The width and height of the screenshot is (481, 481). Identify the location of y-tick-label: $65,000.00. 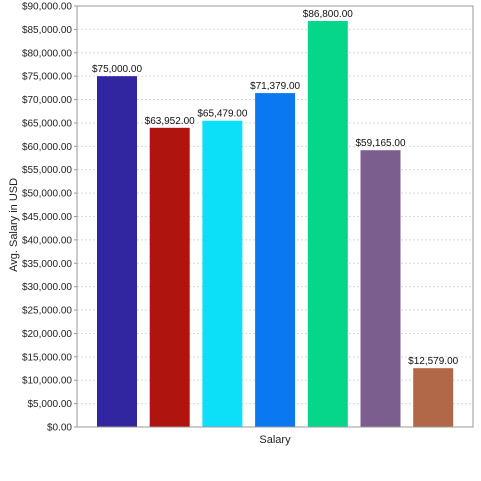
(47, 123).